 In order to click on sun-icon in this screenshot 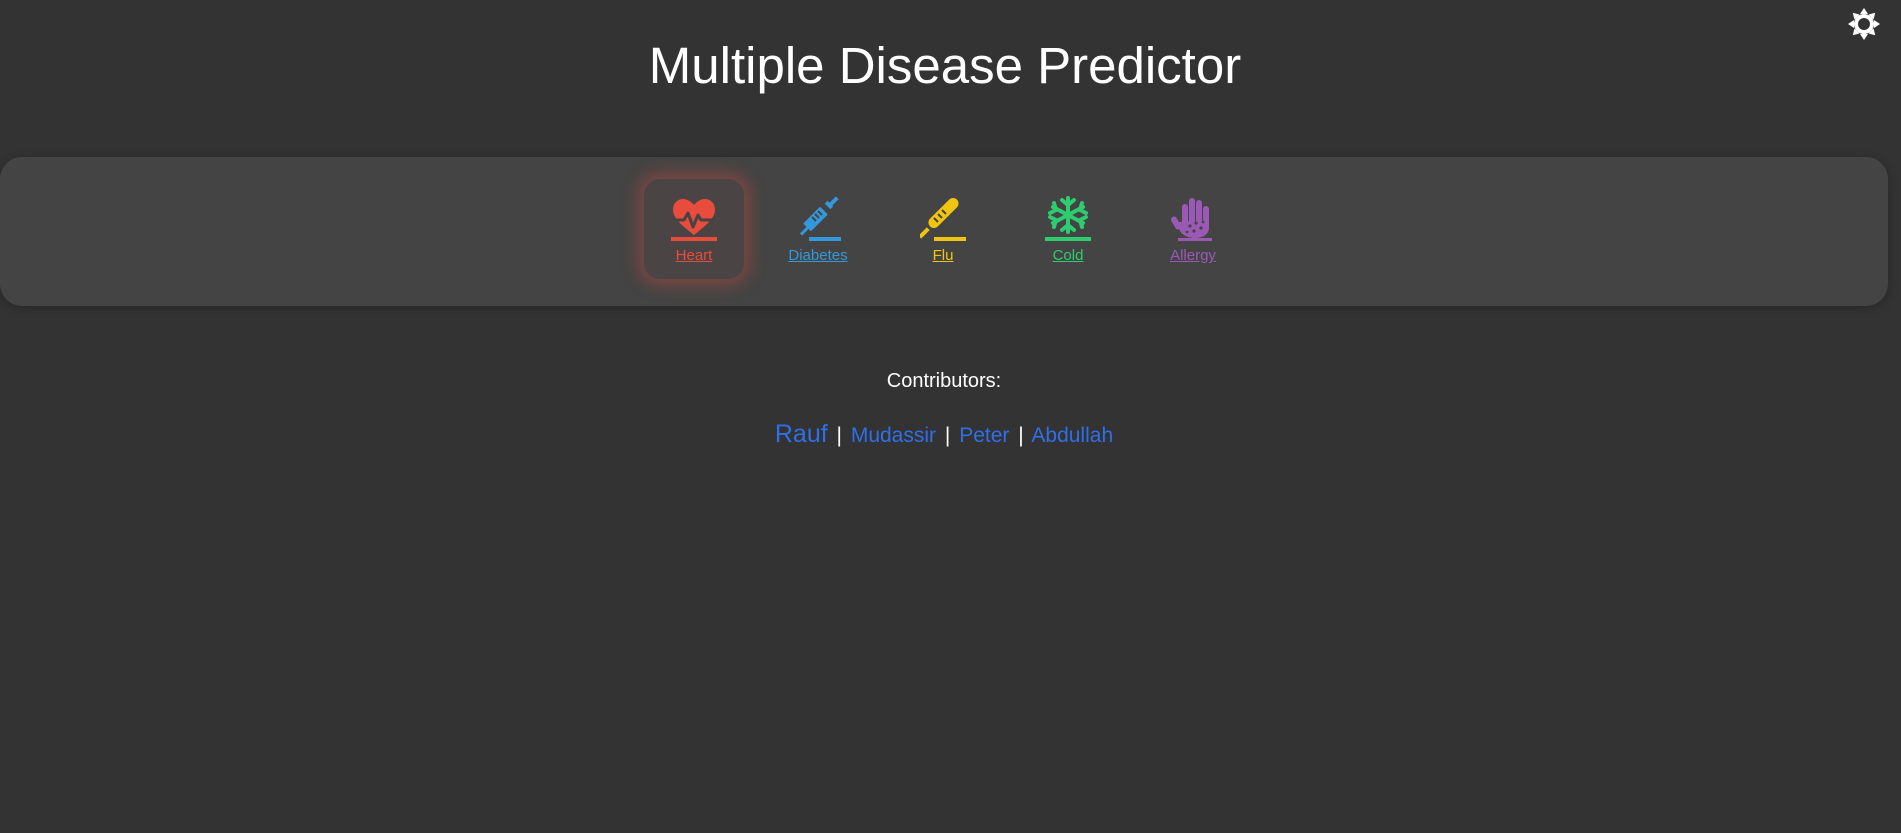, I will do `click(1864, 24)`.